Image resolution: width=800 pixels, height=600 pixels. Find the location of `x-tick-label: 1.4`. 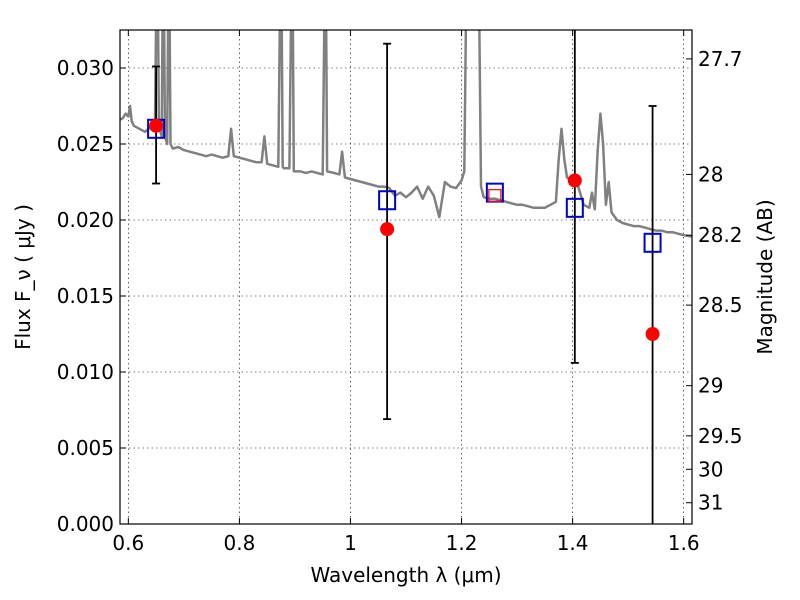

x-tick-label: 1.4 is located at coordinates (573, 543).